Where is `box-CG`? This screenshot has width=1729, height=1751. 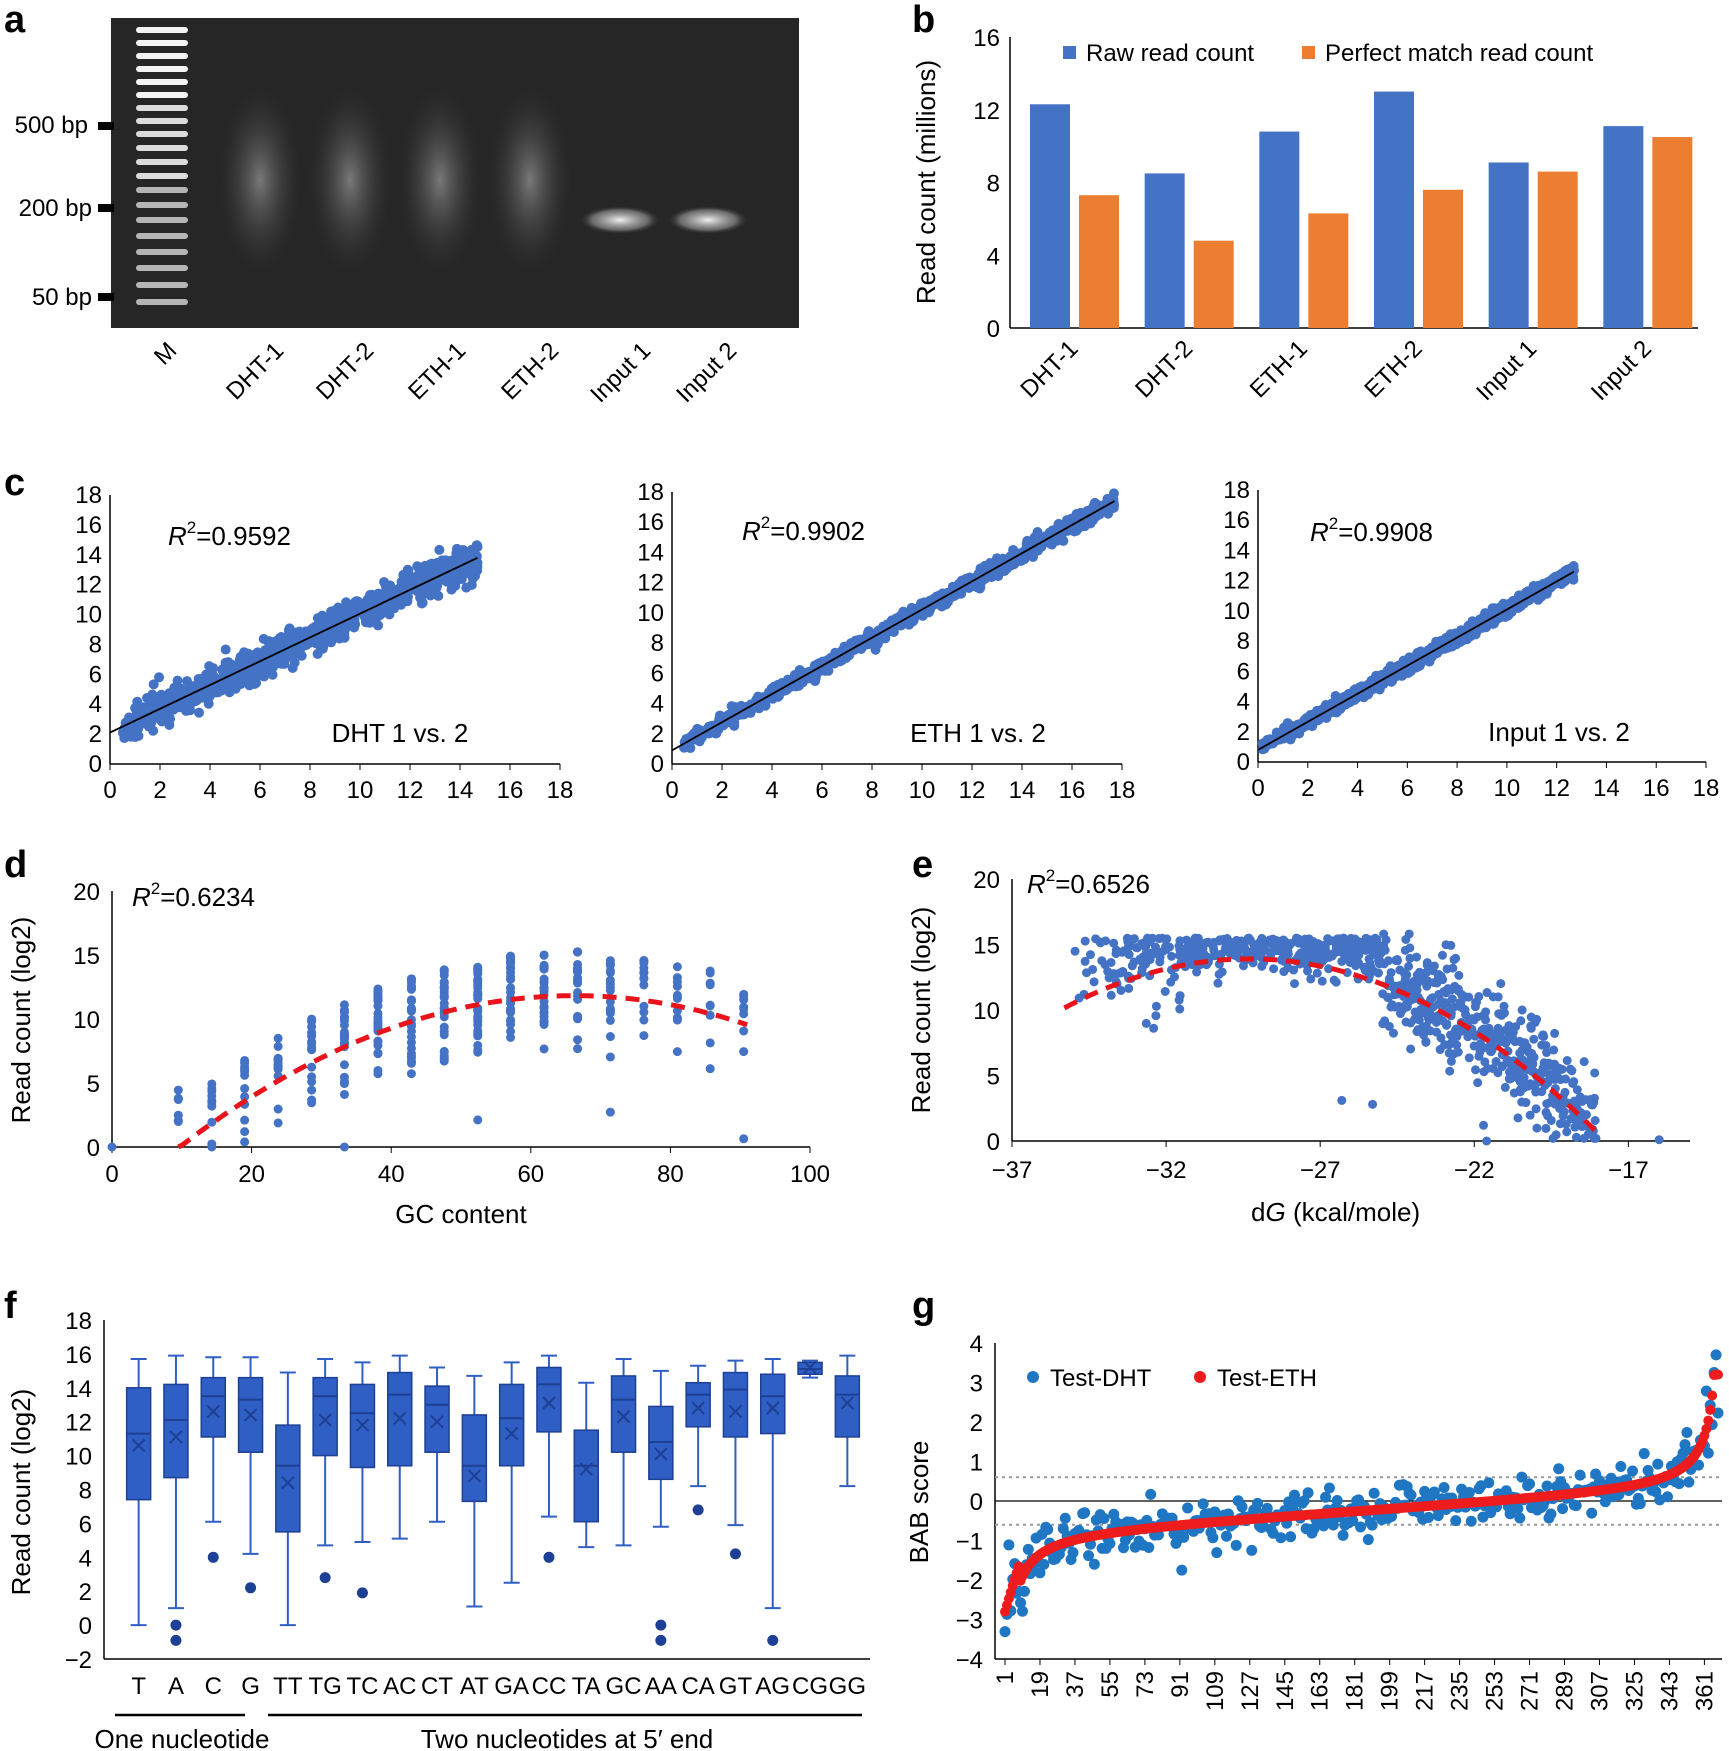 box-CG is located at coordinates (810, 1369).